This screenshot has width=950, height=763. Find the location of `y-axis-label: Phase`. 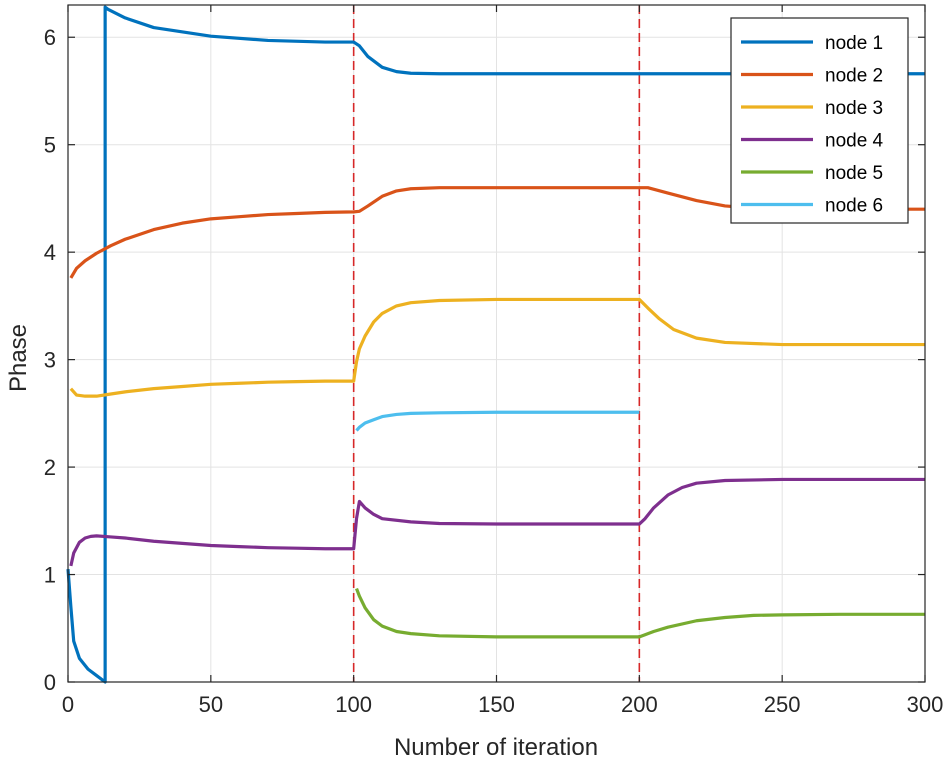

y-axis-label: Phase is located at coordinates (18, 358).